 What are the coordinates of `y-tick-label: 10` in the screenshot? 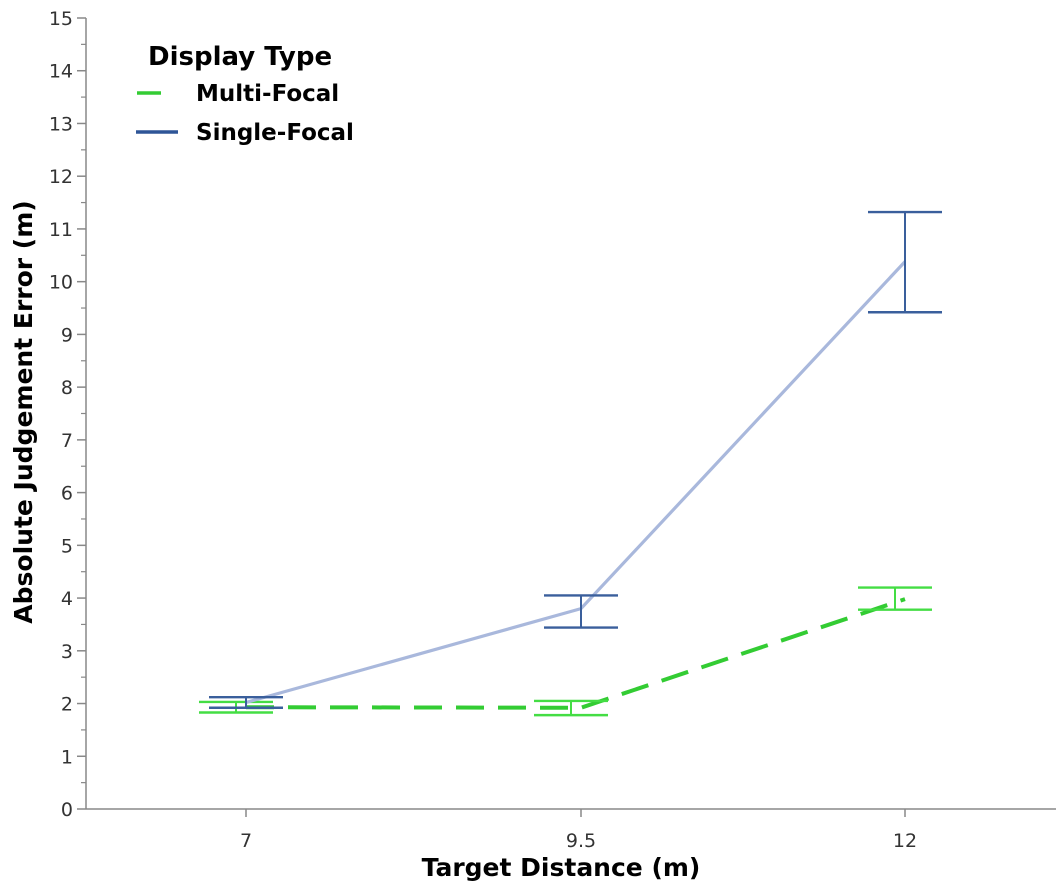 It's located at (61, 283).